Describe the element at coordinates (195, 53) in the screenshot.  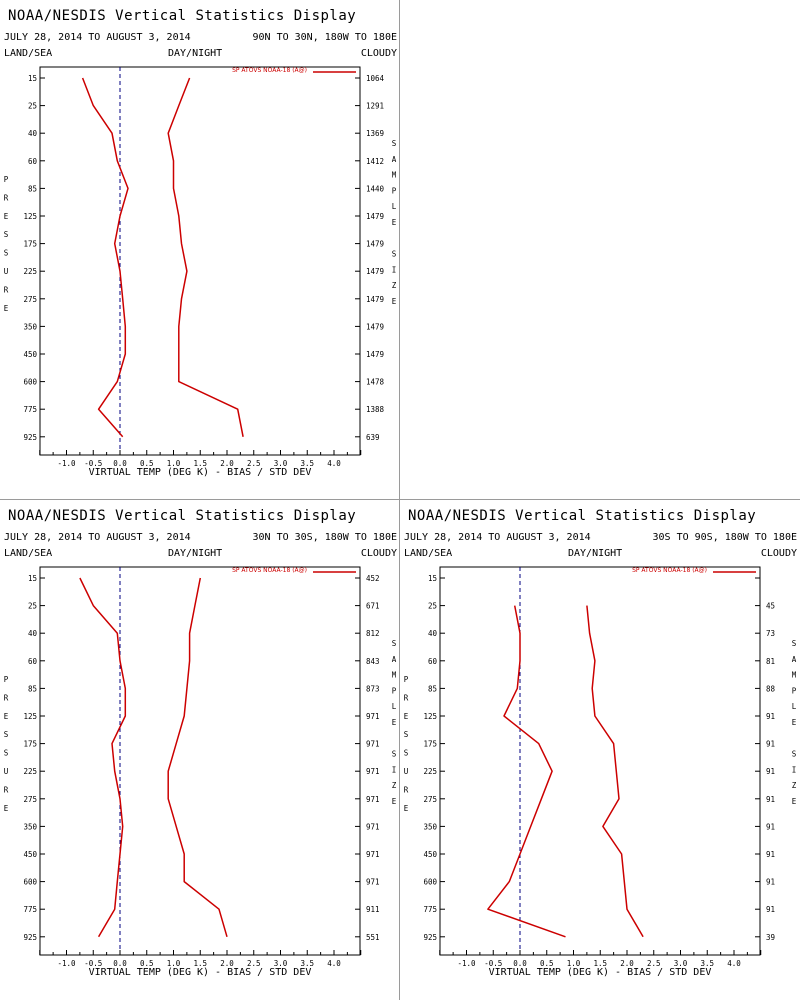
I see `day-night-label: DAY/NIGHT` at that location.